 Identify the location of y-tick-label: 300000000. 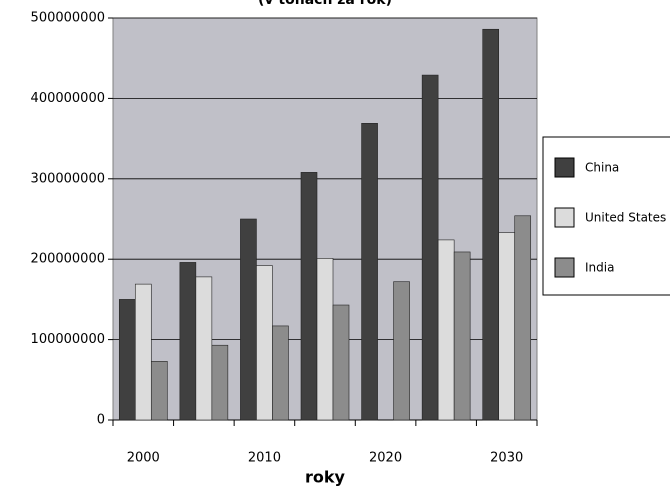
(68, 178).